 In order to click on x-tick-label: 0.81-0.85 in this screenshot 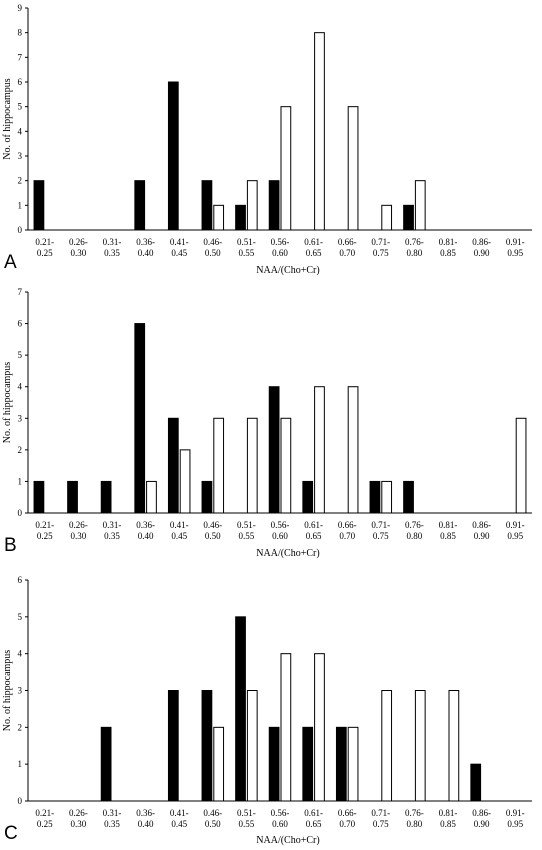, I will do `click(448, 818)`.